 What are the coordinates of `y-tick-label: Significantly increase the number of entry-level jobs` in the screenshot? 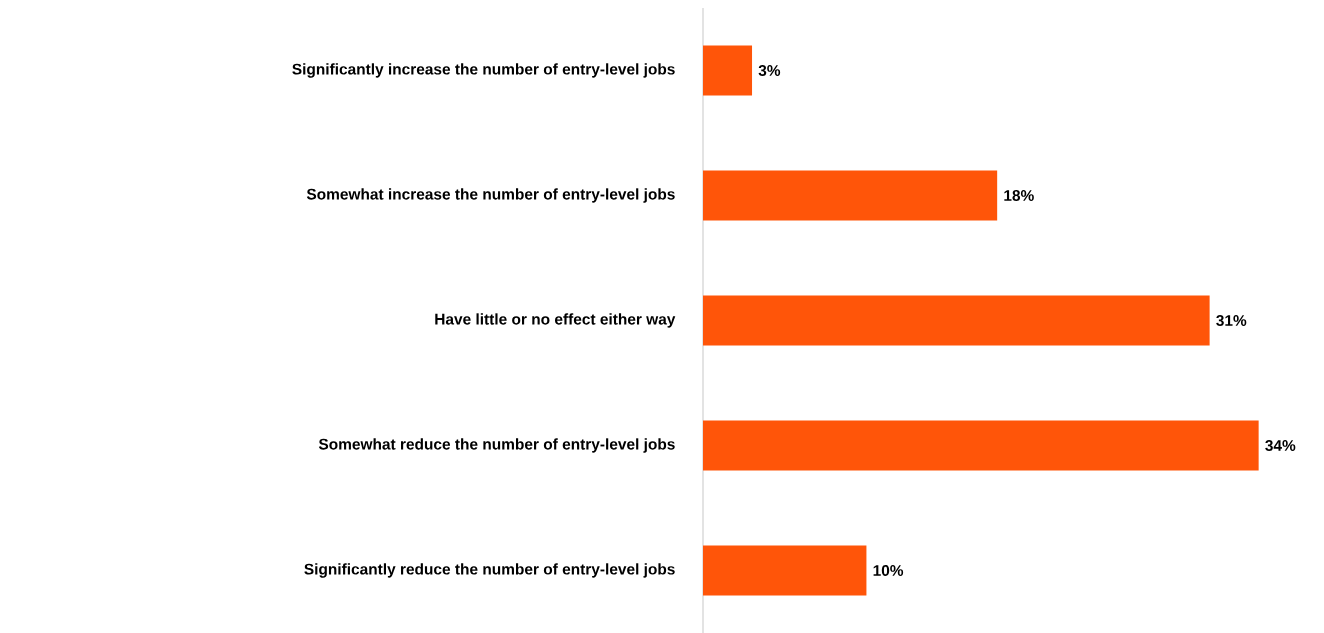 It's located at (483, 70).